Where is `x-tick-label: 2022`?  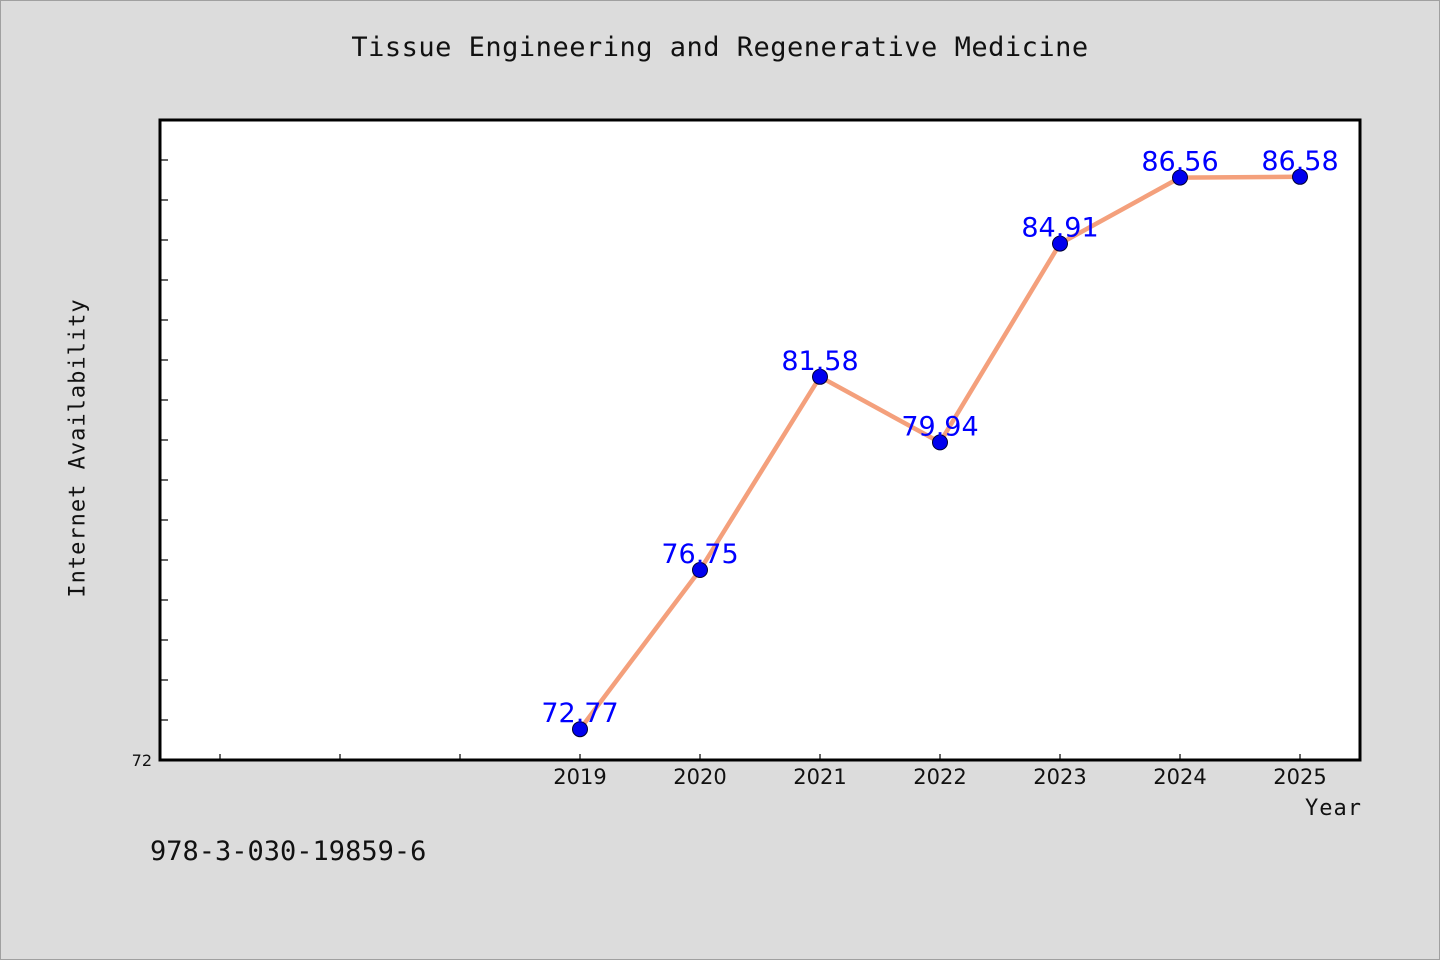
x-tick-label: 2022 is located at coordinates (939, 777).